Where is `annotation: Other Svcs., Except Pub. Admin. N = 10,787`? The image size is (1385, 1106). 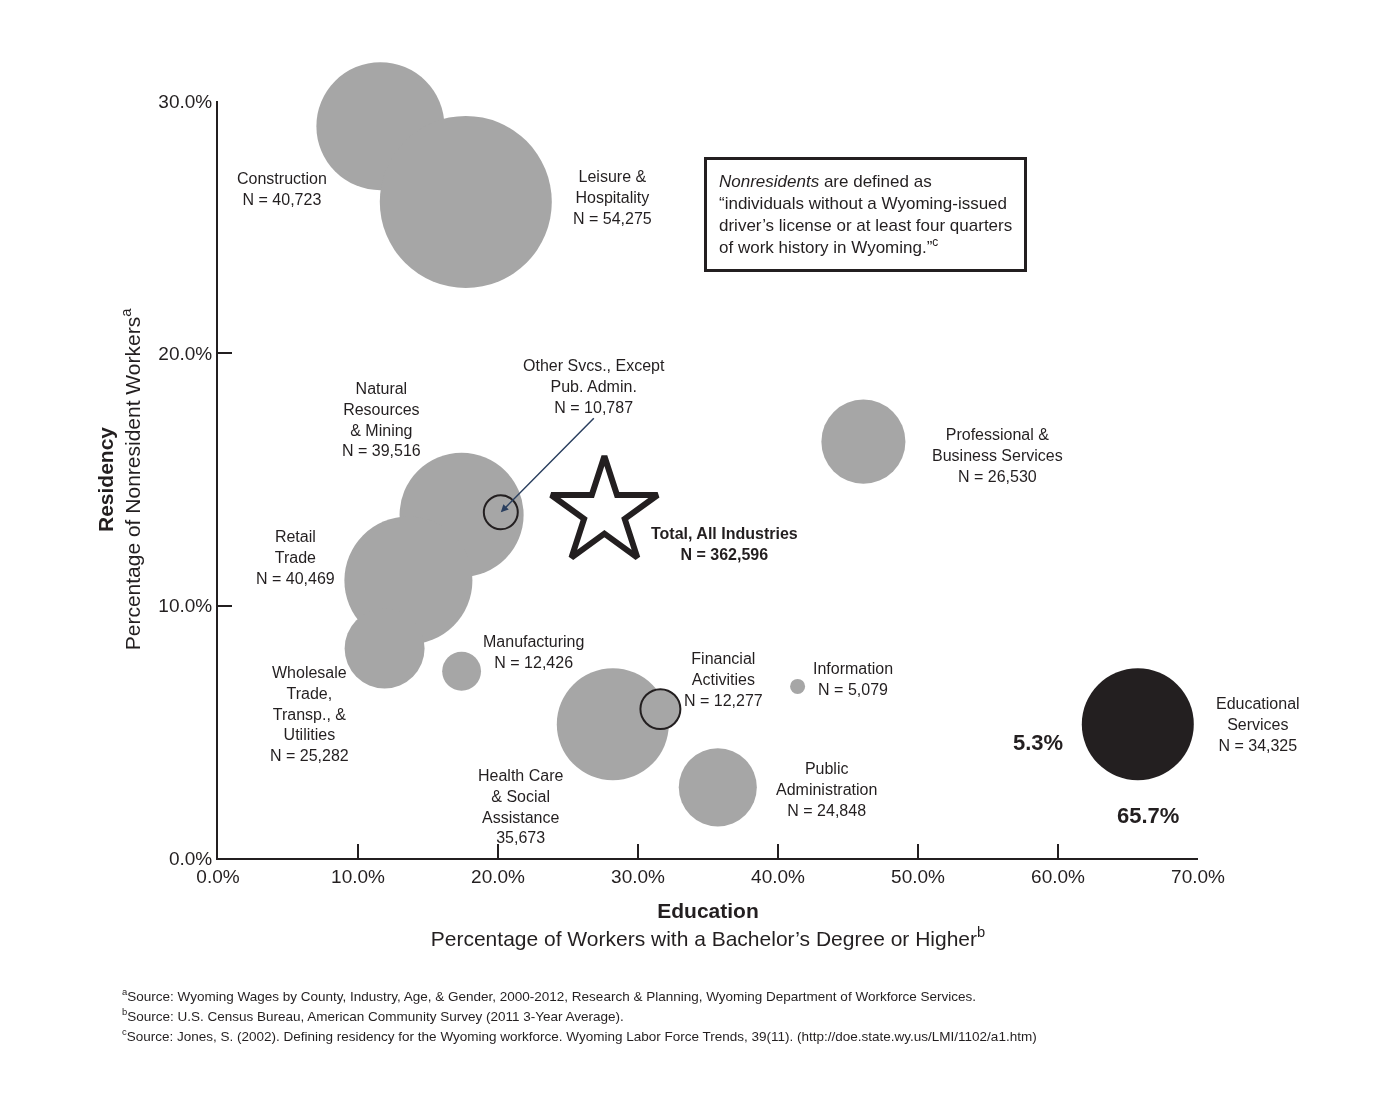
annotation: Other Svcs., Except Pub. Admin. N = 10,787 is located at coordinates (594, 386).